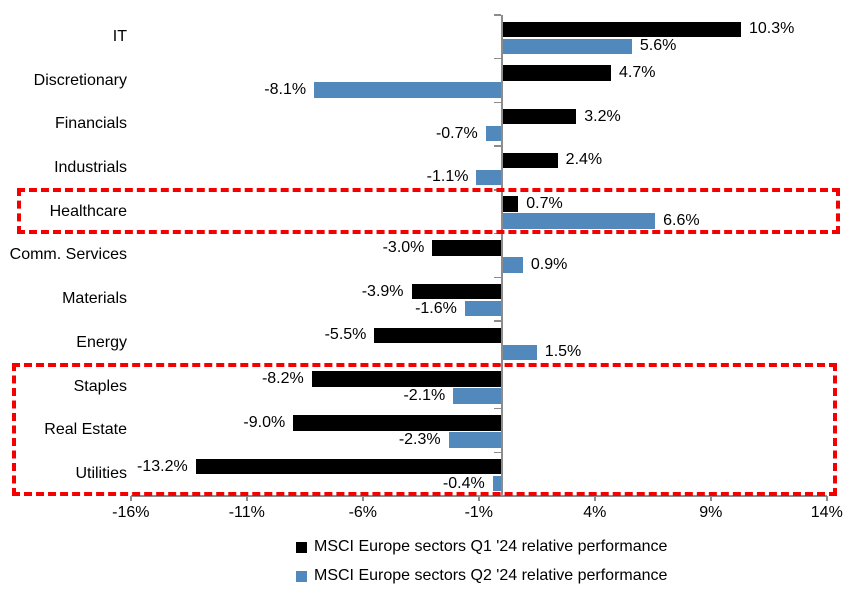 This screenshot has width=852, height=601. Describe the element at coordinates (345, 335) in the screenshot. I see `value-label-series1-energy: -5.5%` at that location.